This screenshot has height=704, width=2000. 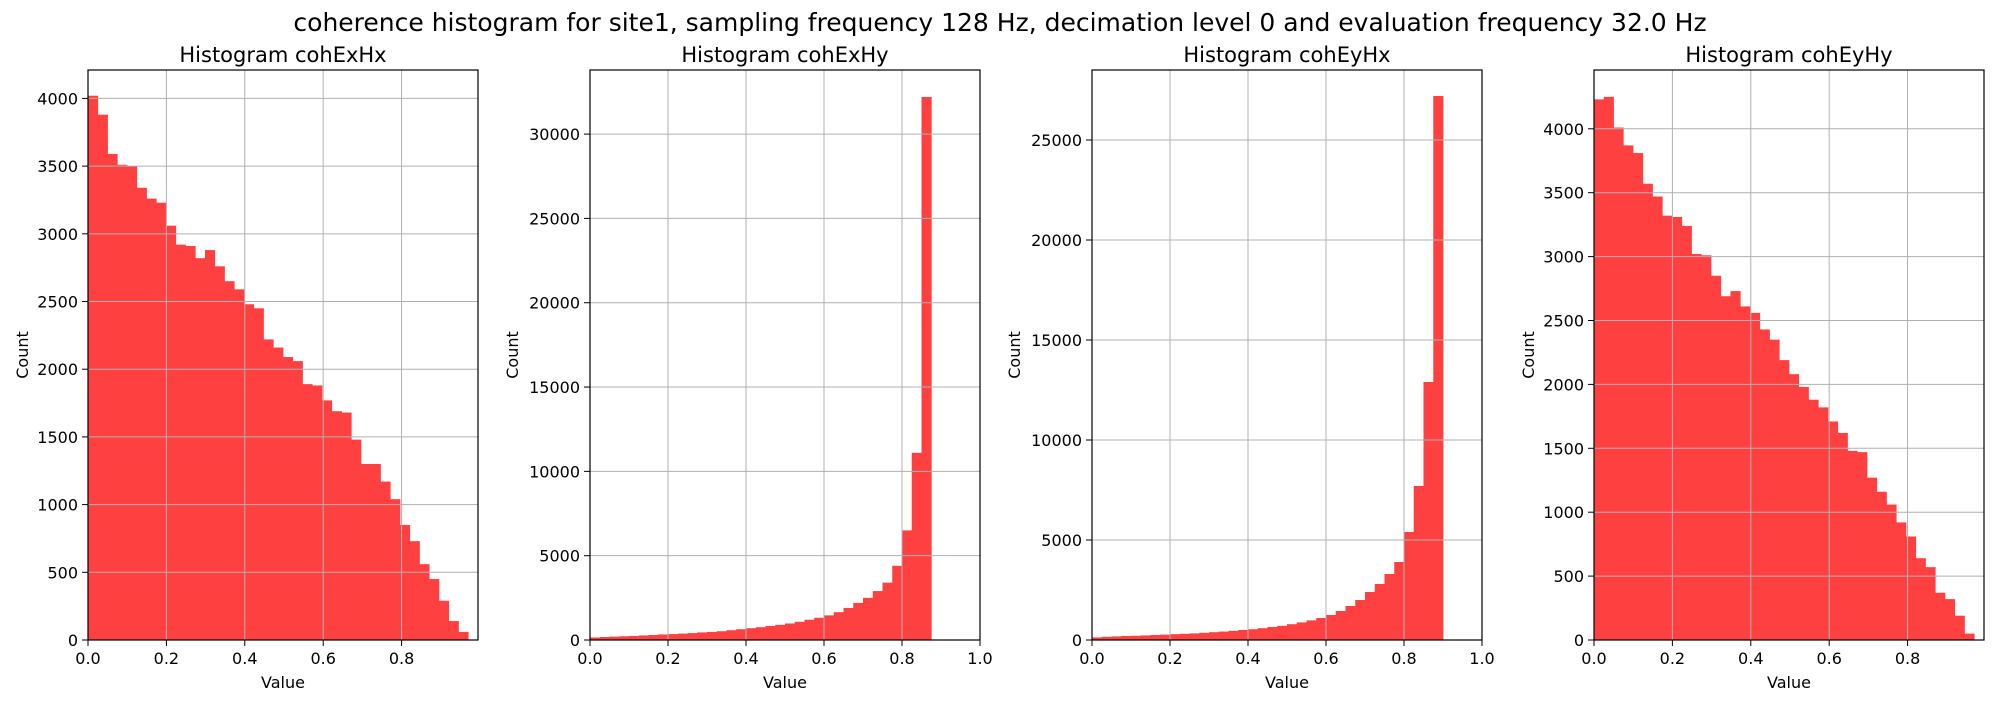 I want to click on y-tick-label: 500, so click(x=62, y=572).